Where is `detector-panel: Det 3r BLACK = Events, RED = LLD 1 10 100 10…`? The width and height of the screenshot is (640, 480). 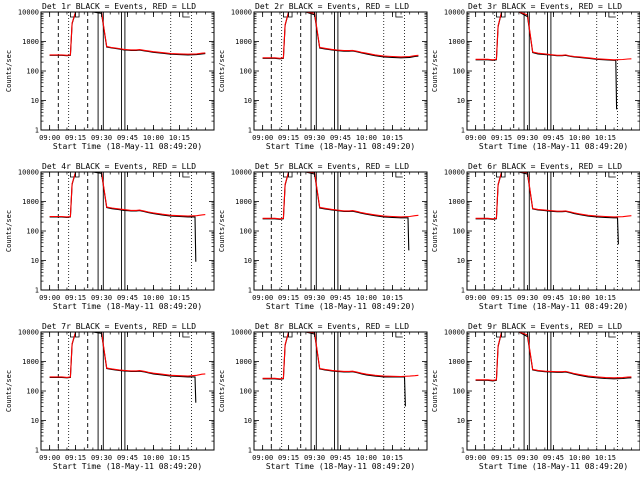 detector-panel: Det 3r BLACK = Events, RED = LLD 1 10 100 10… is located at coordinates (535, 76).